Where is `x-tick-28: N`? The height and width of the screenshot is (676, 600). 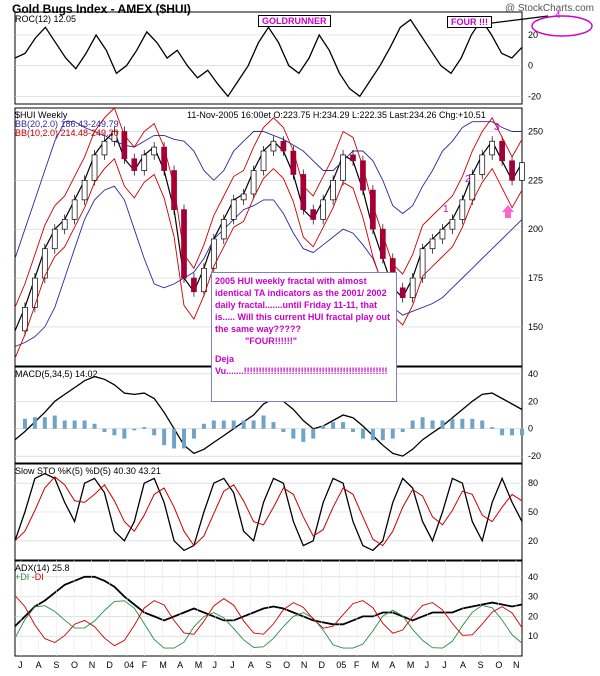
x-tick-28: N is located at coordinates (516, 665).